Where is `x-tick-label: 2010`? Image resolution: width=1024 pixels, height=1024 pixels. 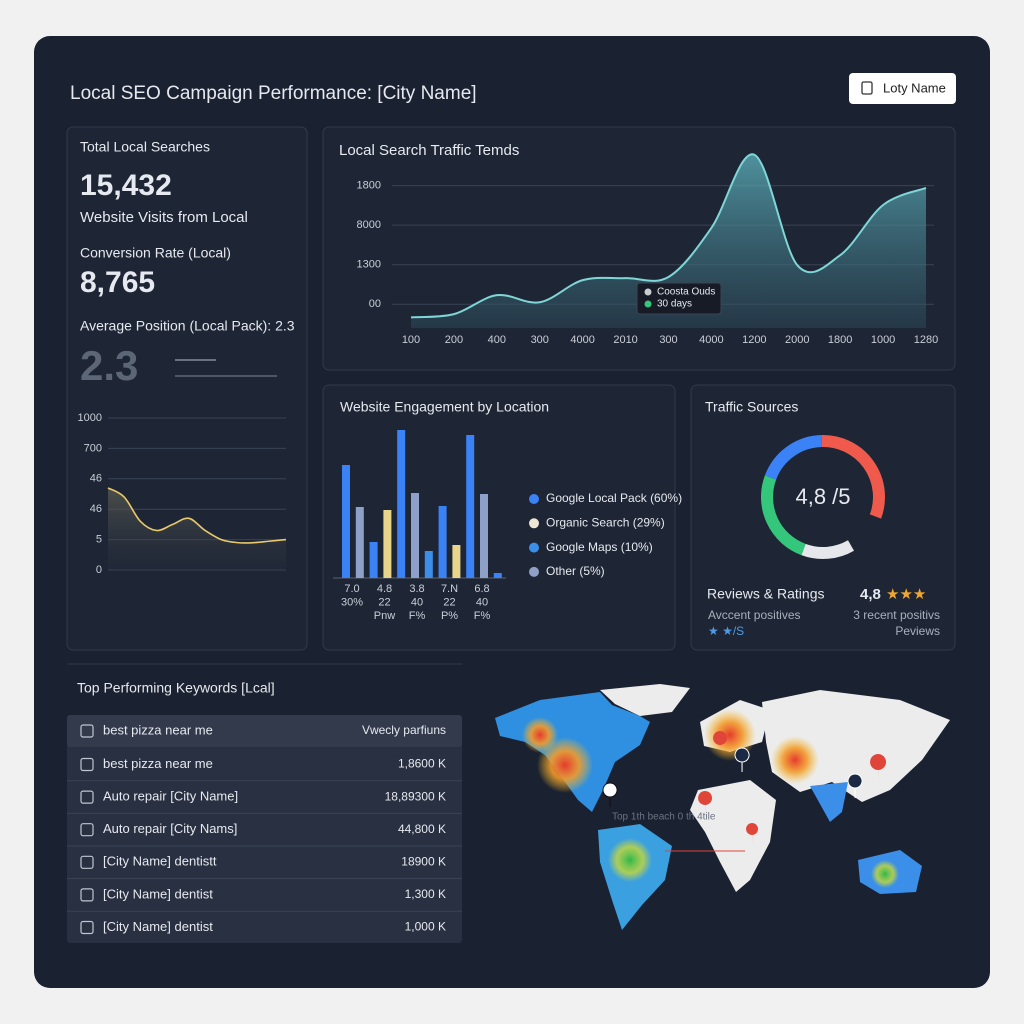
x-tick-label: 2010 is located at coordinates (625, 340).